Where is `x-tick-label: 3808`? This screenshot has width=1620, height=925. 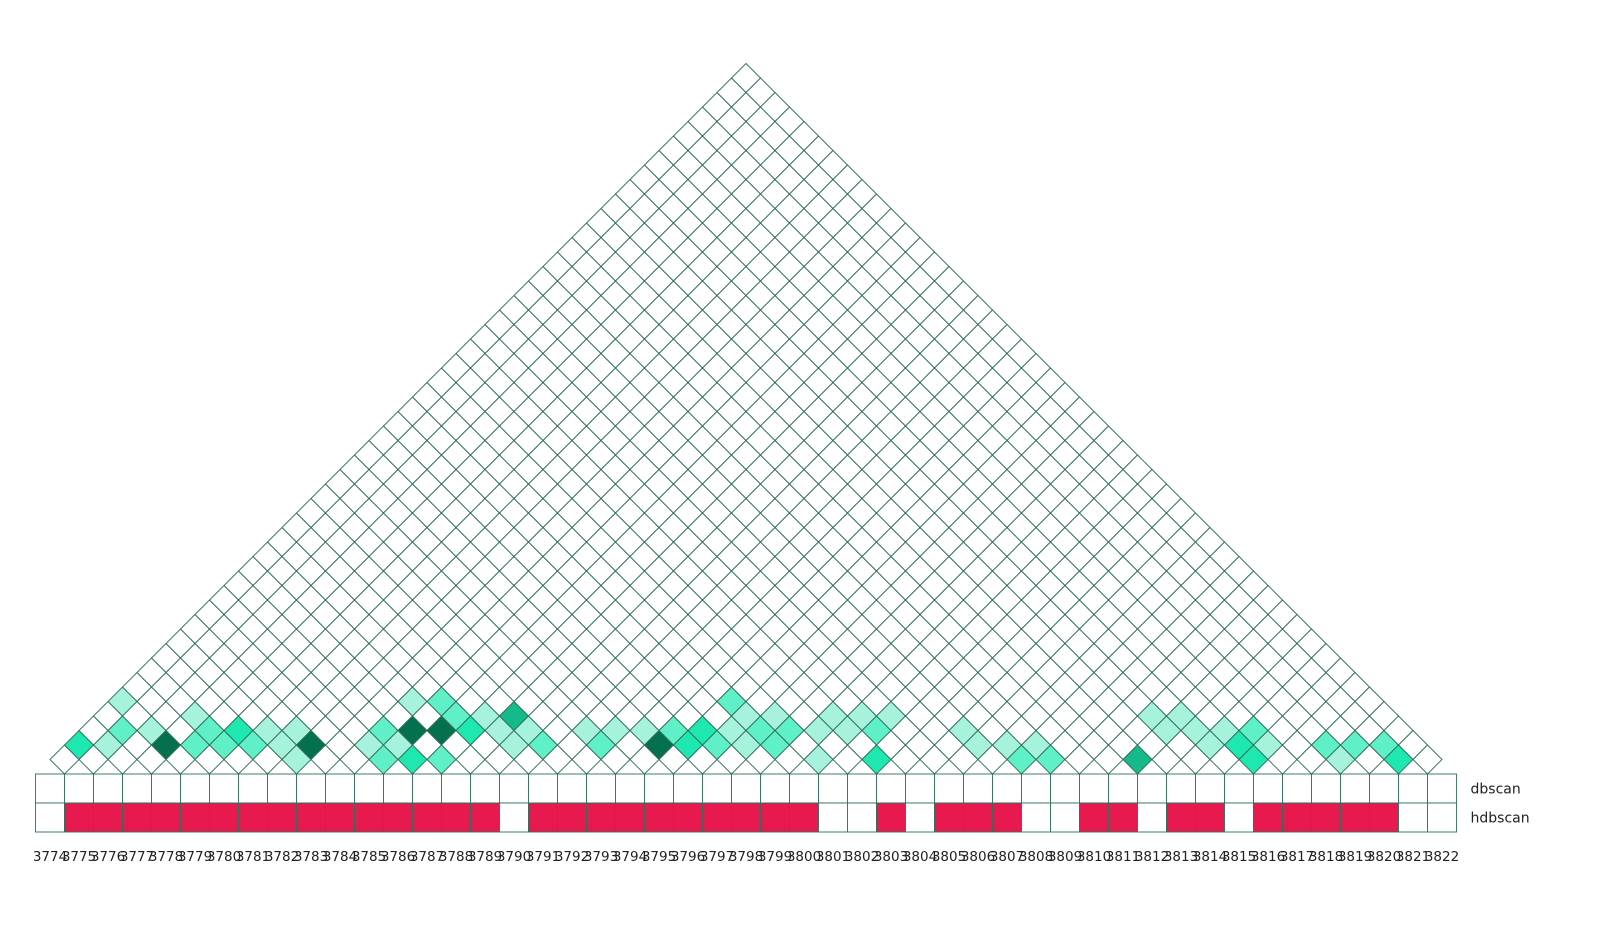 x-tick-label: 3808 is located at coordinates (1036, 857).